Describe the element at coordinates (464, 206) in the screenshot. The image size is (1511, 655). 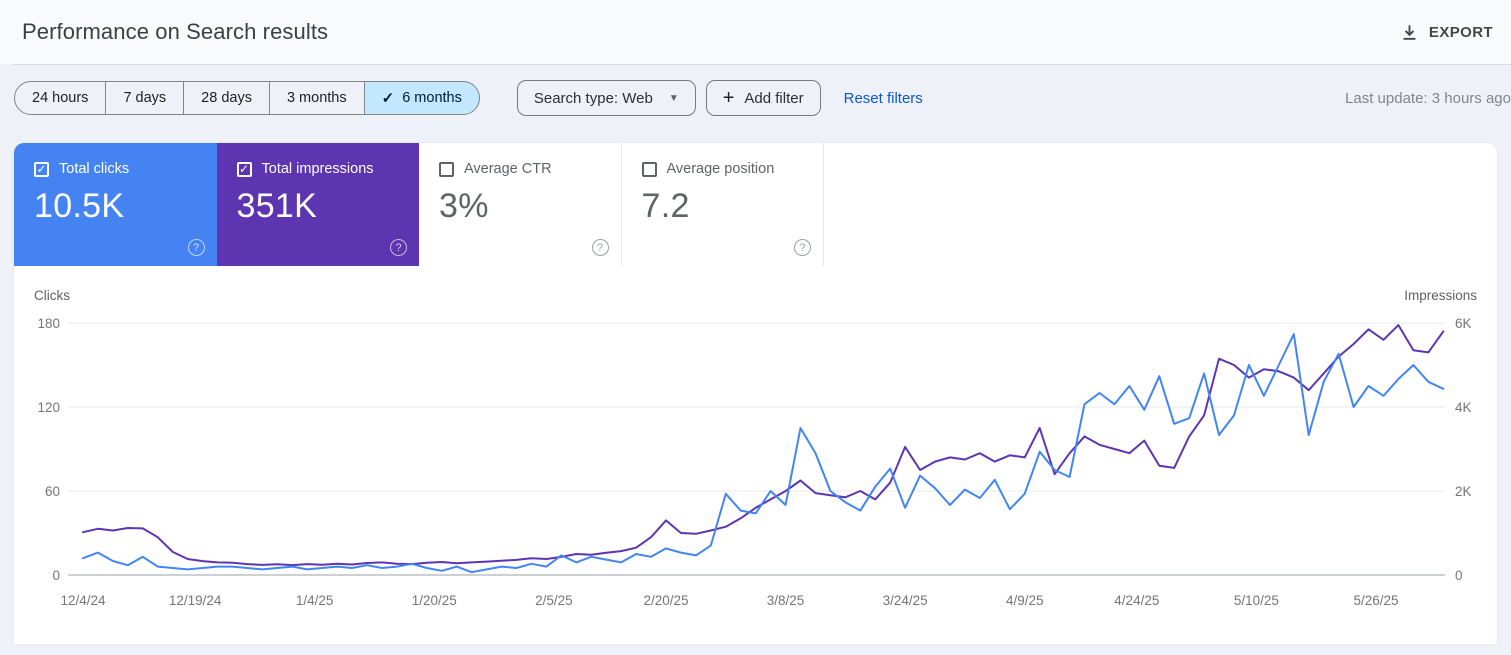
I see `metric-value: 3%` at that location.